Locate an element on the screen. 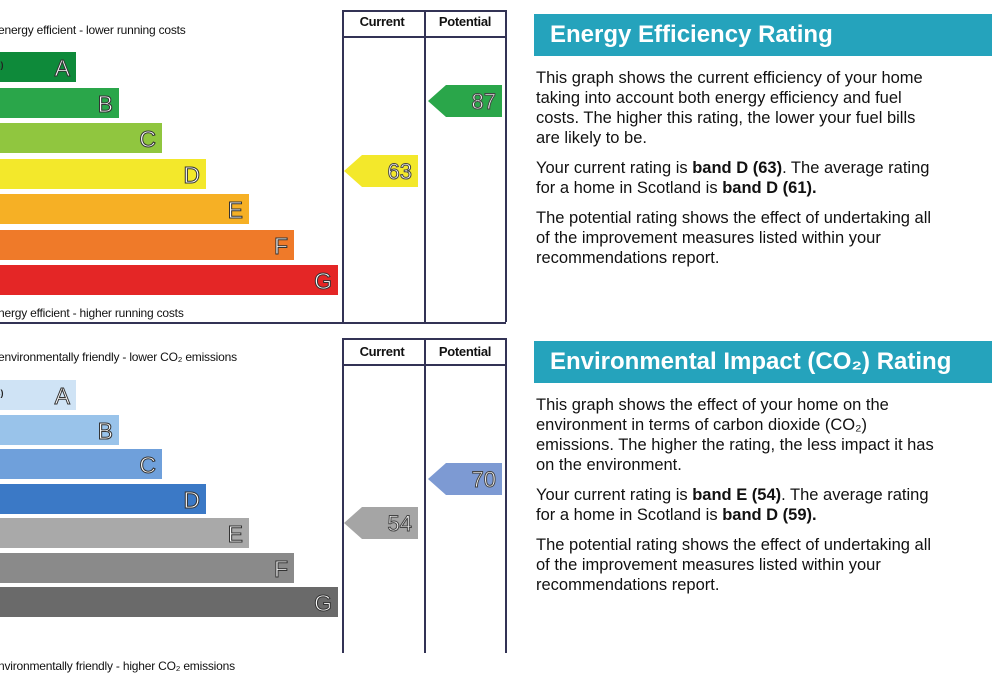 The width and height of the screenshot is (992, 673). top-label: energy efficient - lower running costs is located at coordinates (93, 30).